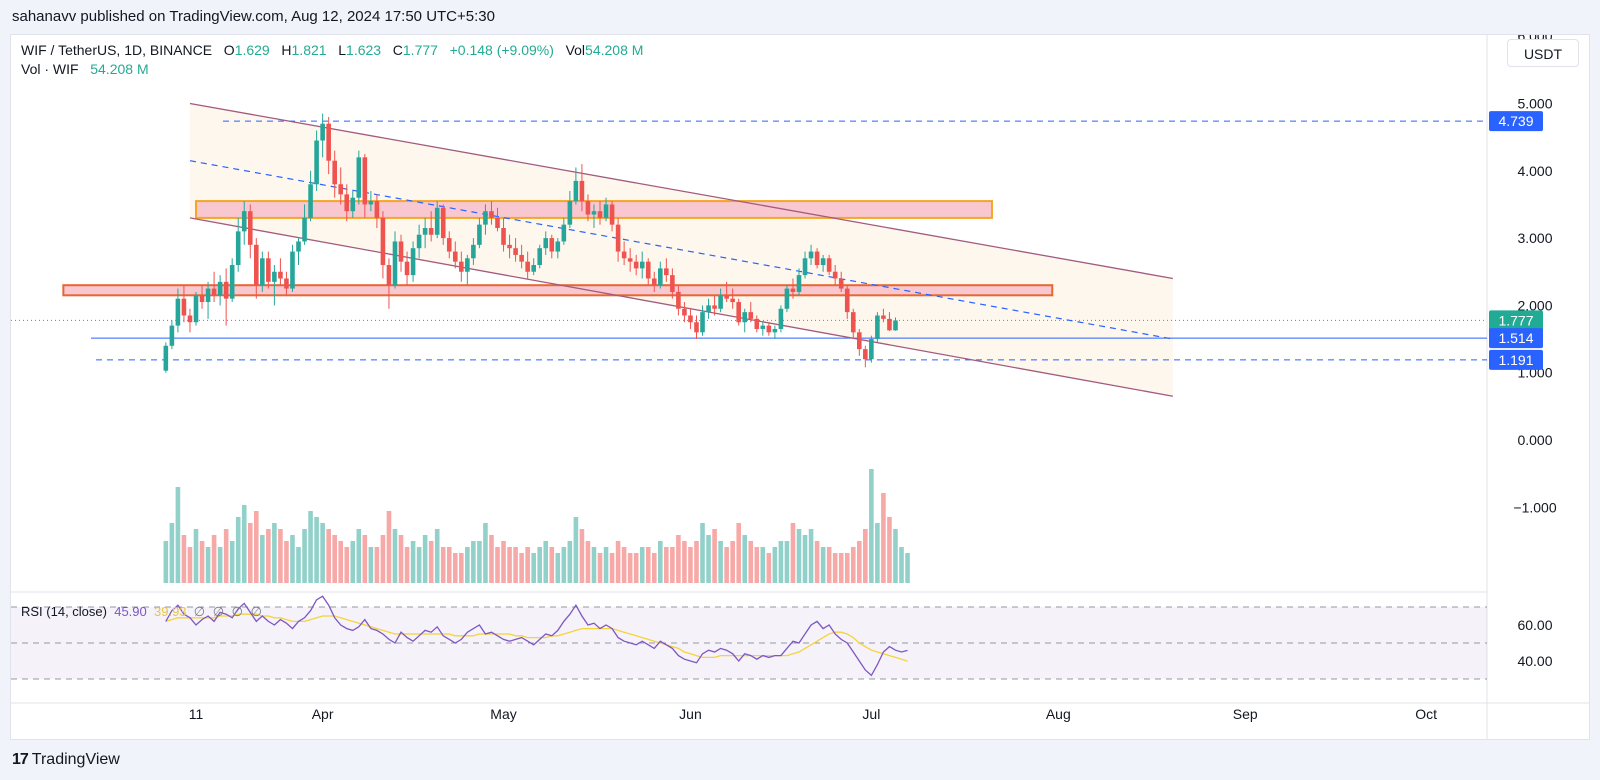 The image size is (1600, 780). What do you see at coordinates (1516, 359) in the screenshot?
I see `level-tag-1.191` at bounding box center [1516, 359].